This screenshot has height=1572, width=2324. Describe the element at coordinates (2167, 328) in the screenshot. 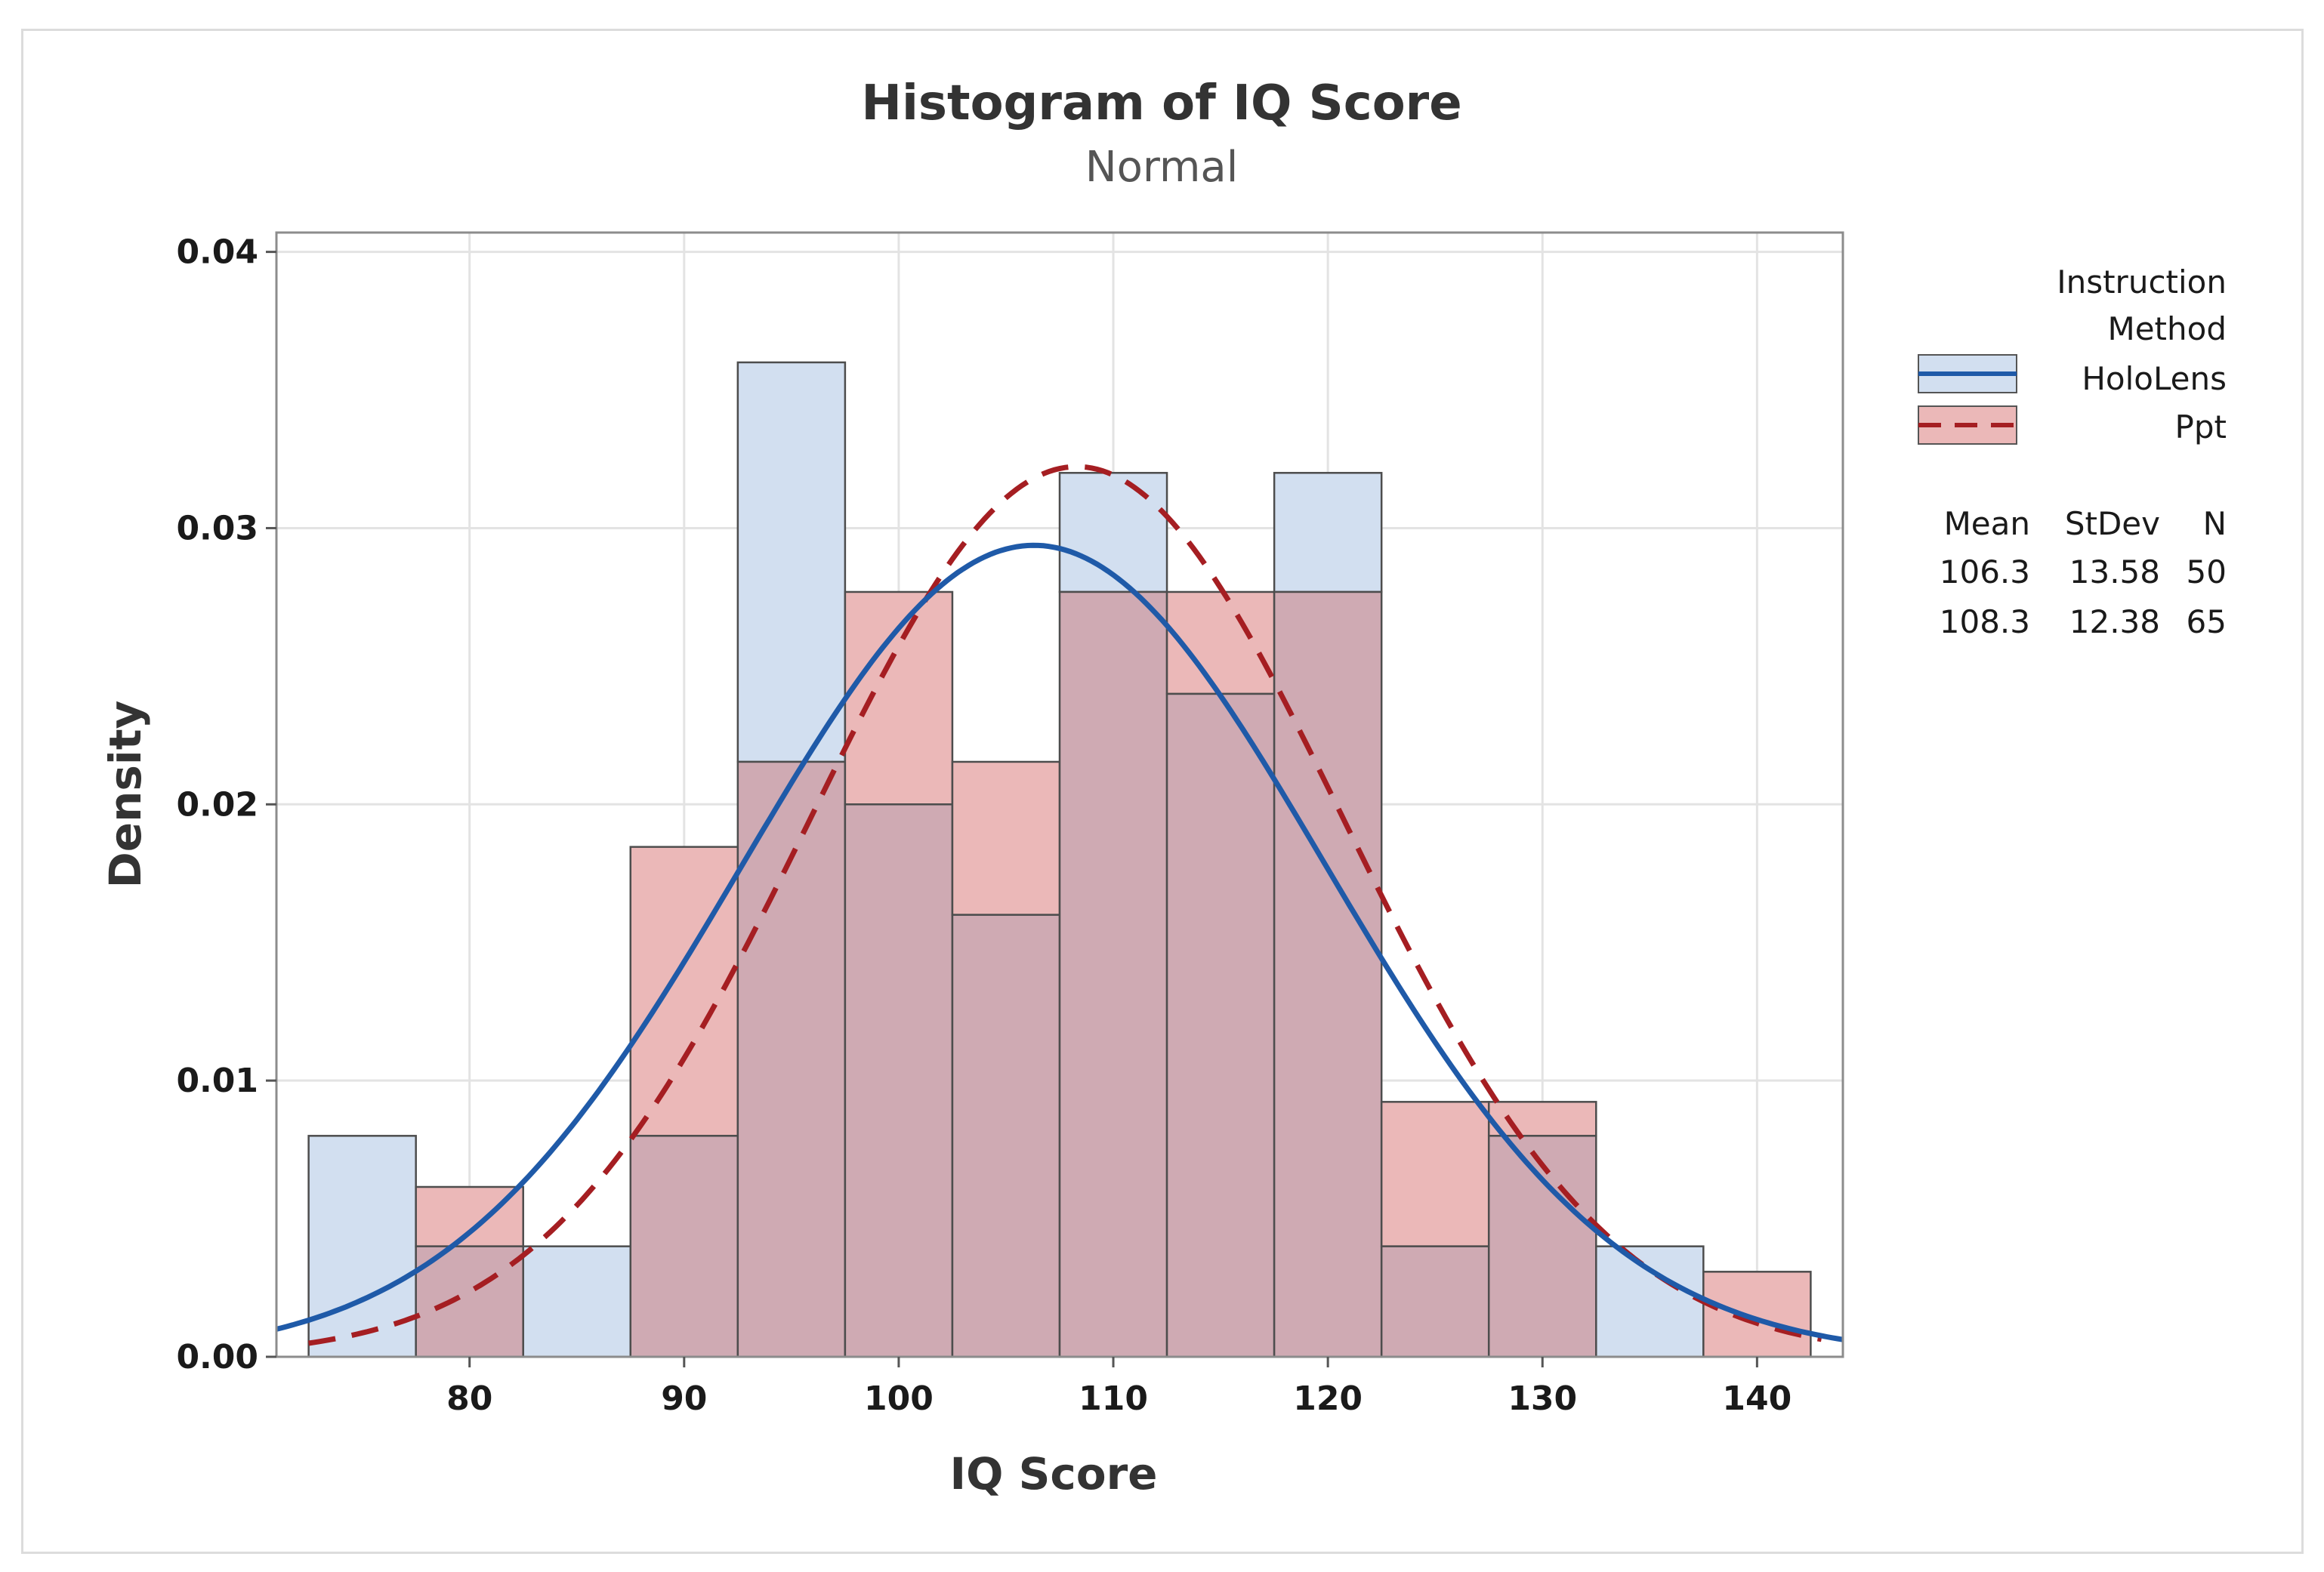

I see `legend-title-line2: Method` at that location.